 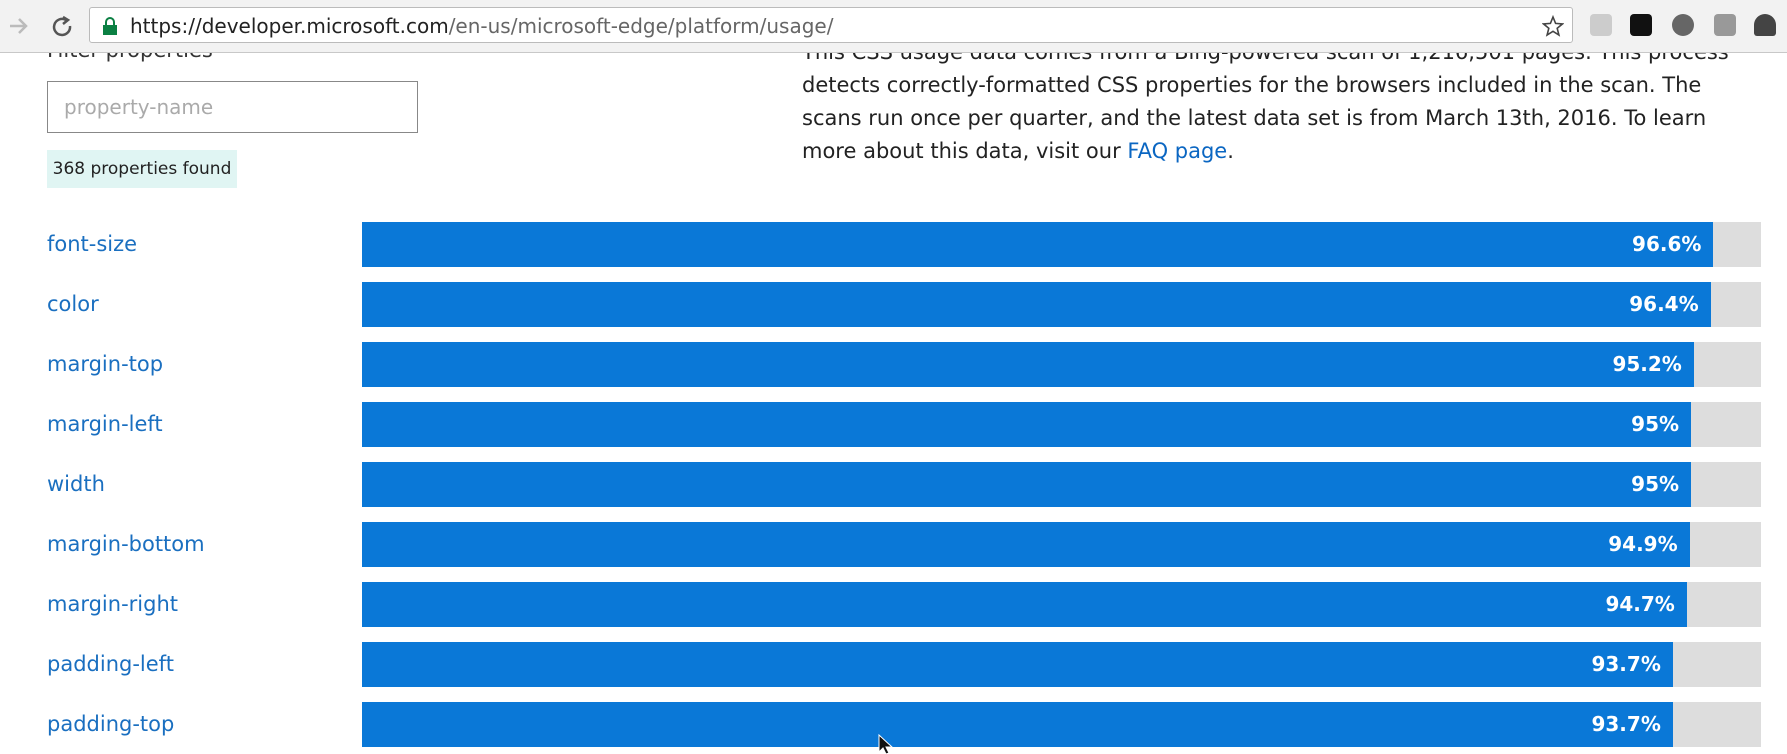 What do you see at coordinates (1230, 151) in the screenshot?
I see `description-end: .` at bounding box center [1230, 151].